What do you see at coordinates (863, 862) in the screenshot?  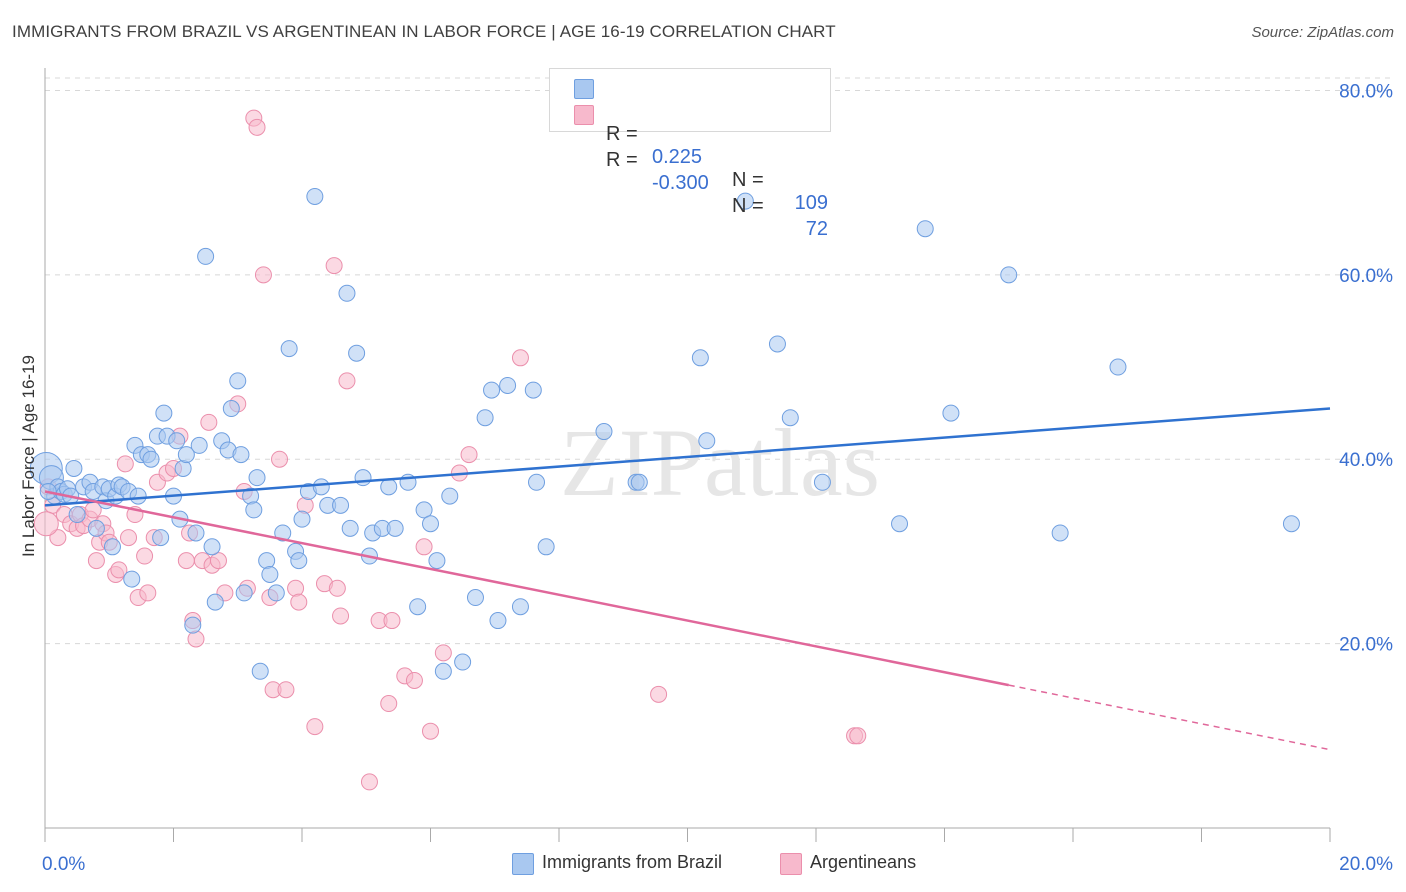 I see `legend-label: Argentineans` at bounding box center [863, 862].